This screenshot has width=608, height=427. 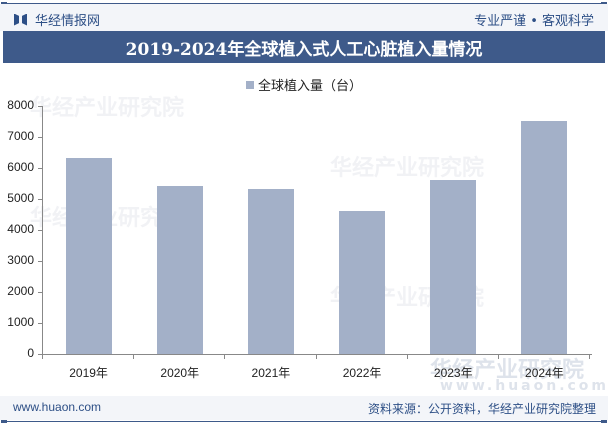 What do you see at coordinates (362, 373) in the screenshot?
I see `x-tick-label: 2022年` at bounding box center [362, 373].